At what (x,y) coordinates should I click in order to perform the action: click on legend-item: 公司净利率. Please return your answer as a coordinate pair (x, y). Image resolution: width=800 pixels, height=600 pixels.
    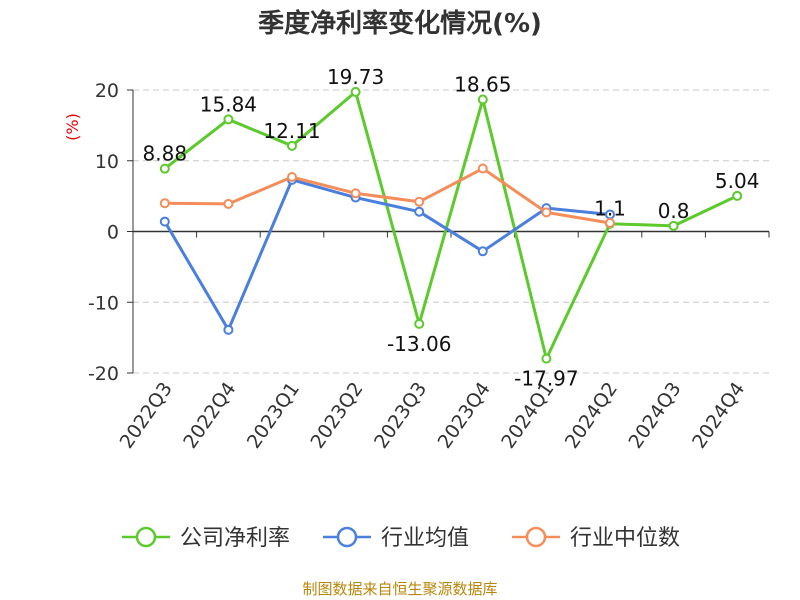
    Looking at the image, I should click on (206, 538).